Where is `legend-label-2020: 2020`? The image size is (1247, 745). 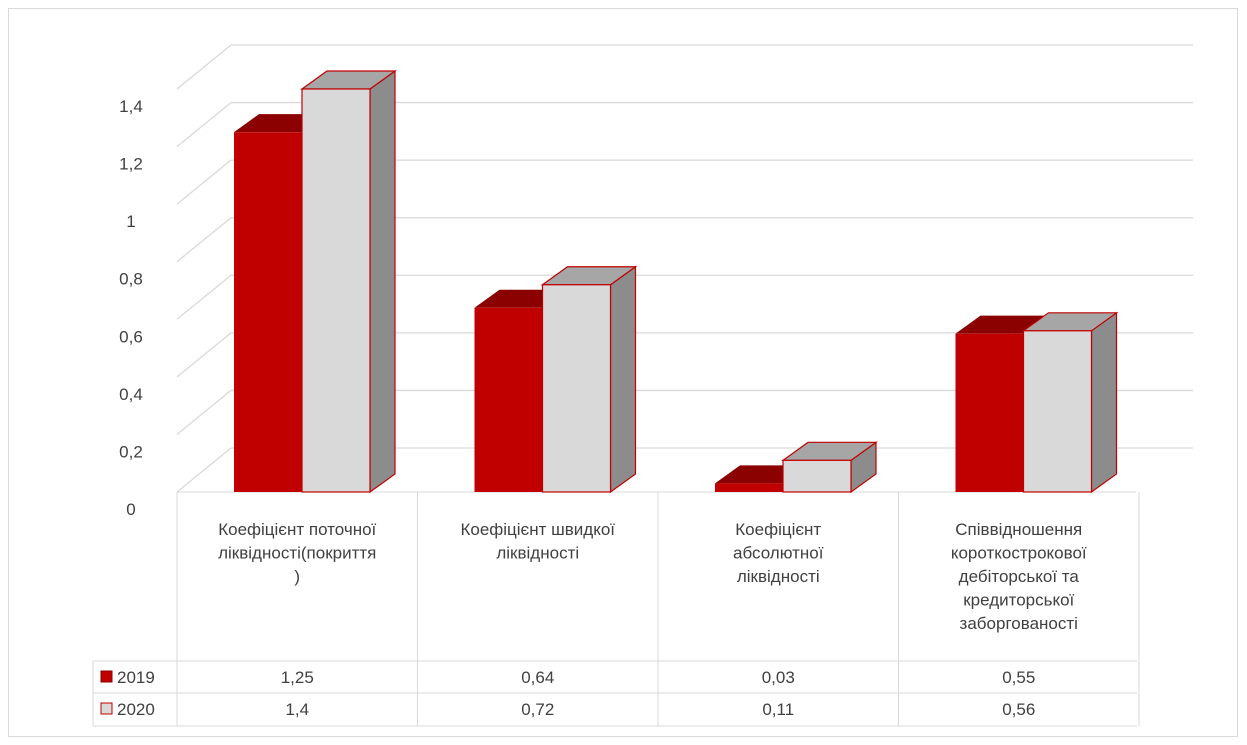 legend-label-2020: 2020 is located at coordinates (136, 709).